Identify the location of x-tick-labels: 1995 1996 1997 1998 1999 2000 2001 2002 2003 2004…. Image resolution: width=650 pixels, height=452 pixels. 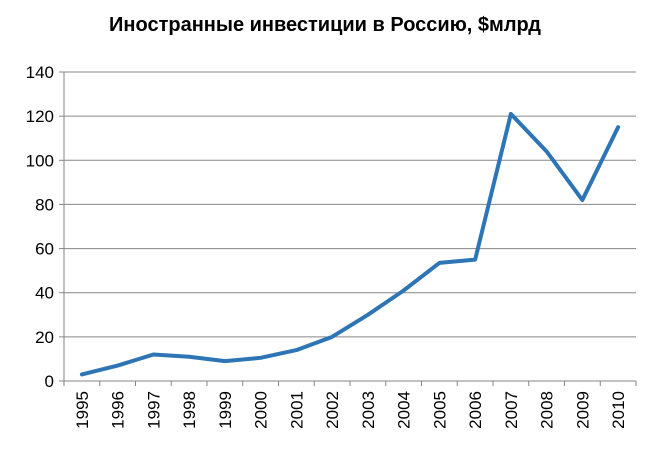
(350, 410).